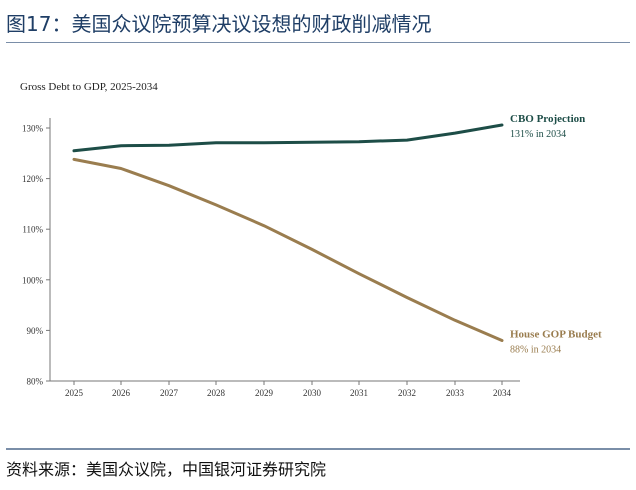 This screenshot has width=636, height=490. Describe the element at coordinates (288, 138) in the screenshot. I see `series-line-cbo-projection` at that location.